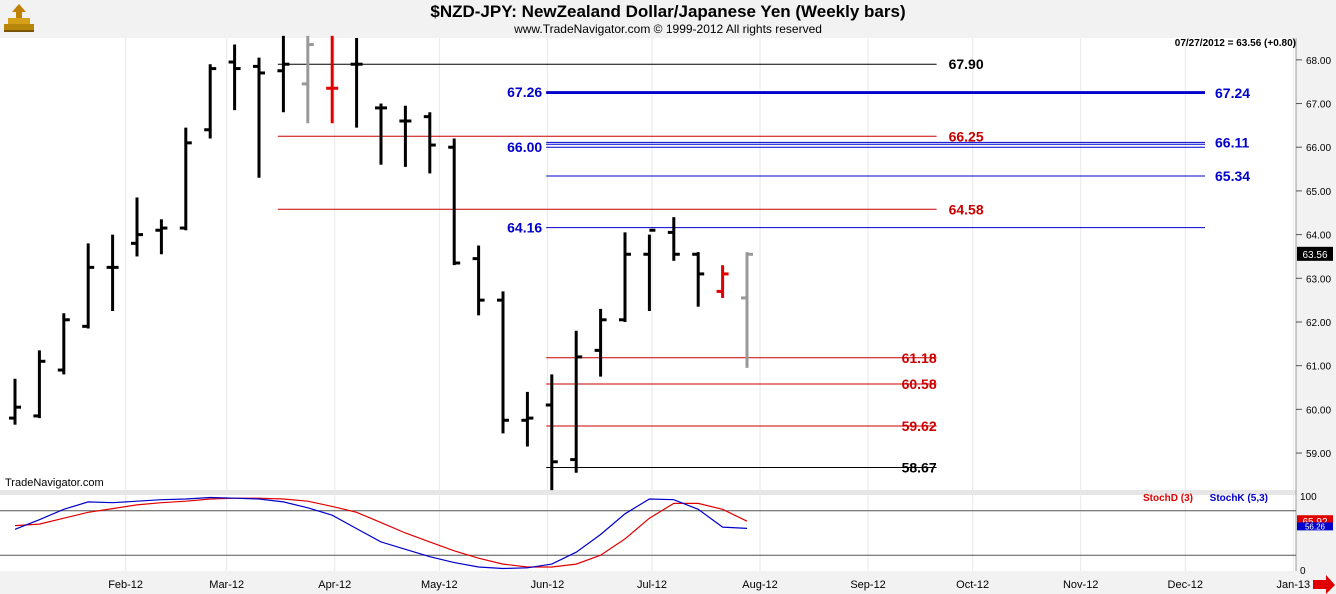  What do you see at coordinates (1316, 304) in the screenshot?
I see `y-axis-band` at bounding box center [1316, 304].